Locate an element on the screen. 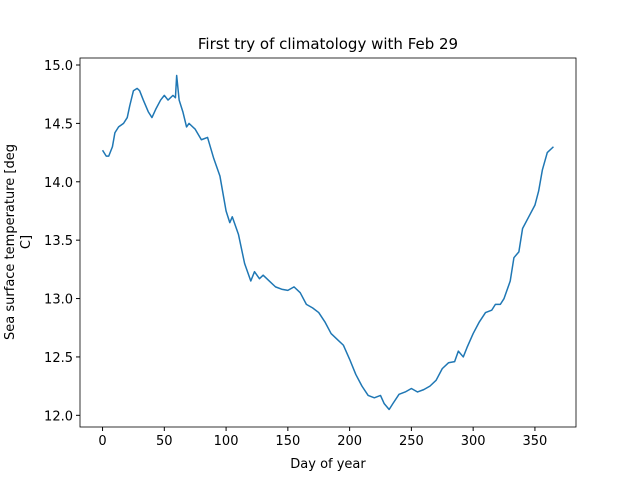  y-tick-label: 15.0 is located at coordinates (58, 66).